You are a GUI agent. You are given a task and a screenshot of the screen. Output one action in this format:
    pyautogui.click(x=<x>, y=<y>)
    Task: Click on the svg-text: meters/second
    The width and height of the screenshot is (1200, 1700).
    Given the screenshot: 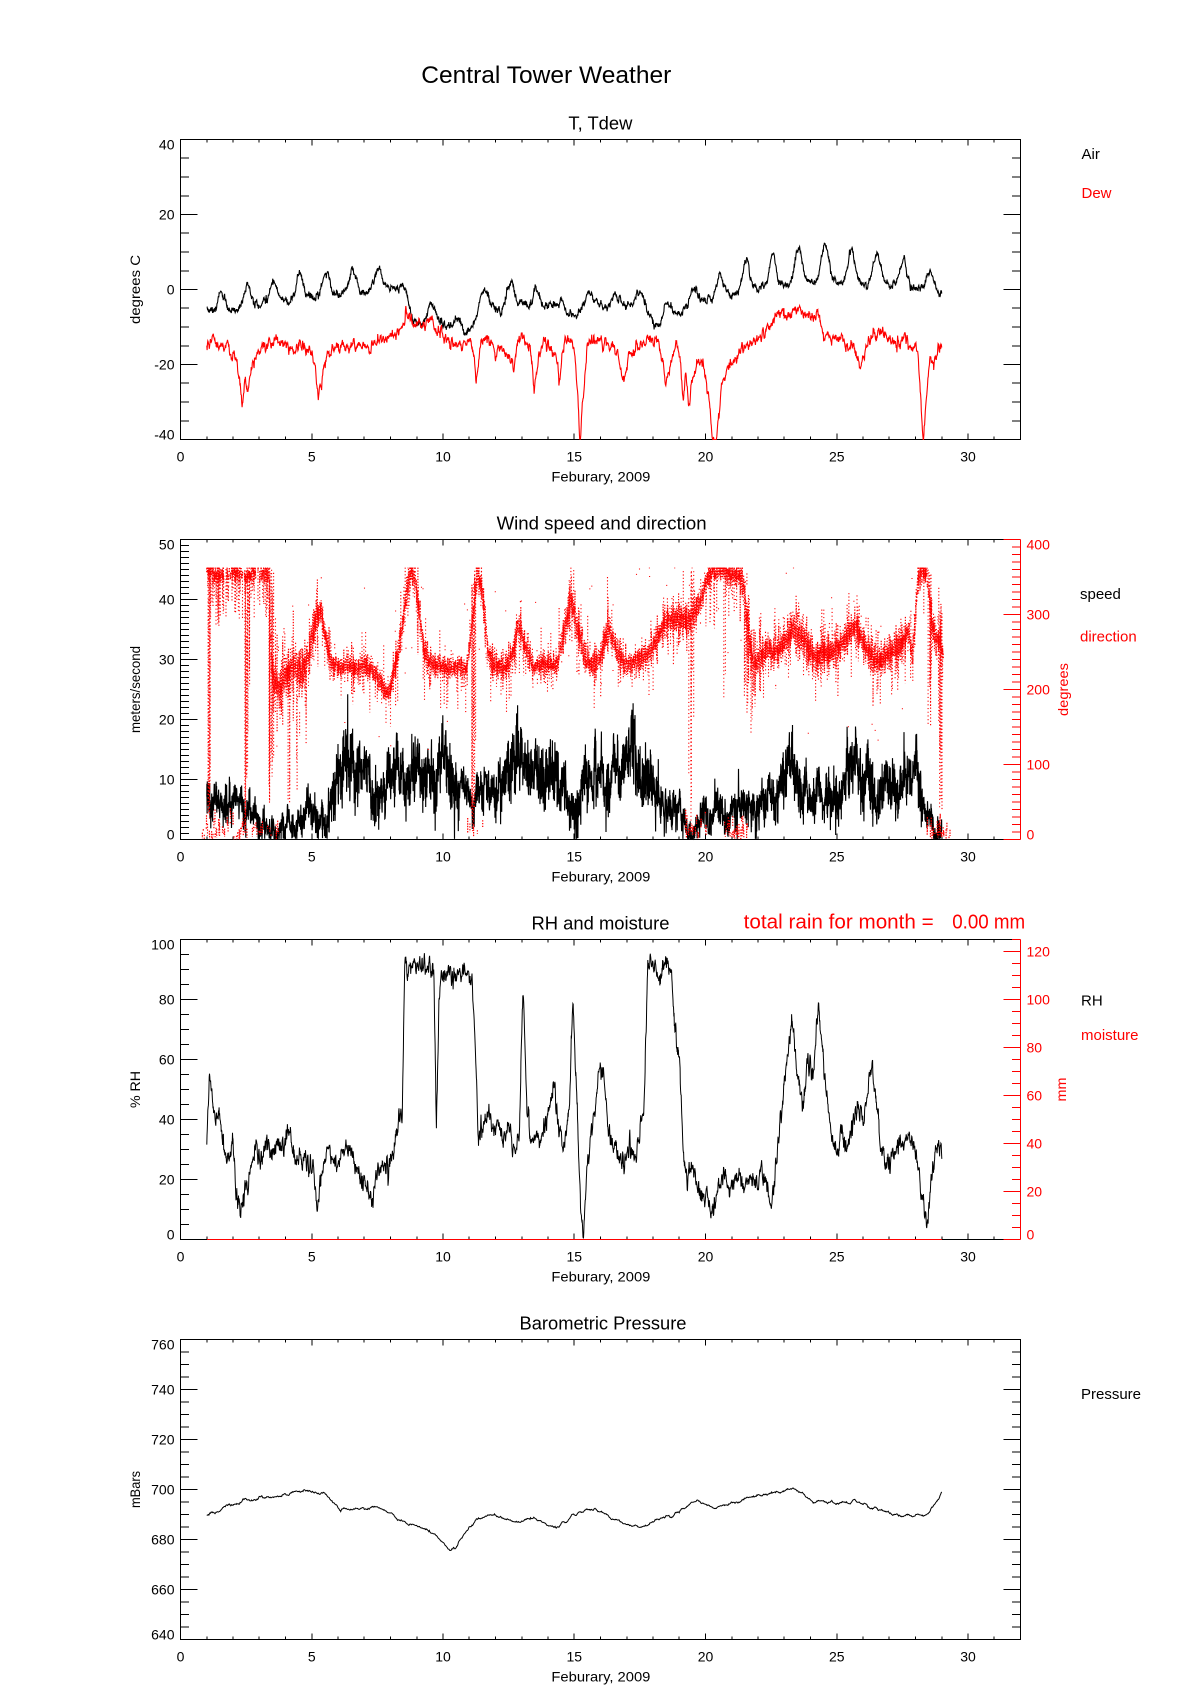 What is the action you would take?
    pyautogui.click(x=135, y=689)
    